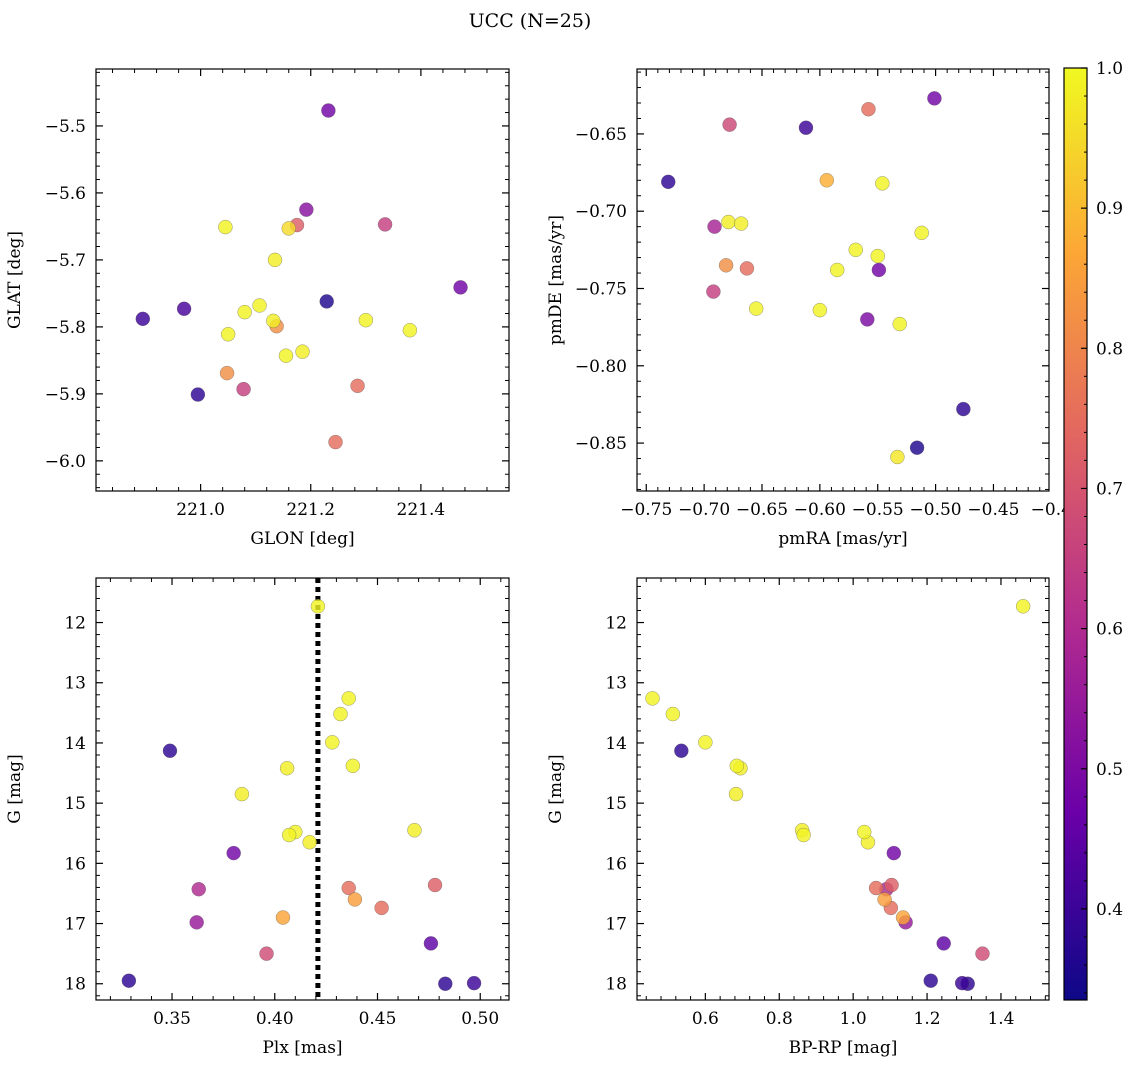  I want to click on y-tick-label: −5.8, so click(65, 328).